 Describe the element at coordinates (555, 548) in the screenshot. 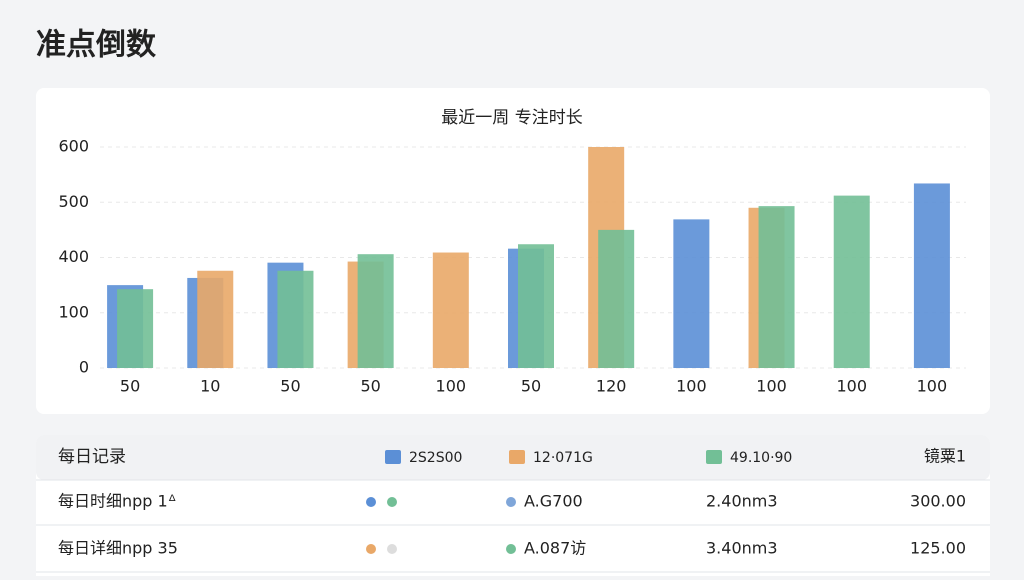

I see `table-cell: A.087访` at that location.